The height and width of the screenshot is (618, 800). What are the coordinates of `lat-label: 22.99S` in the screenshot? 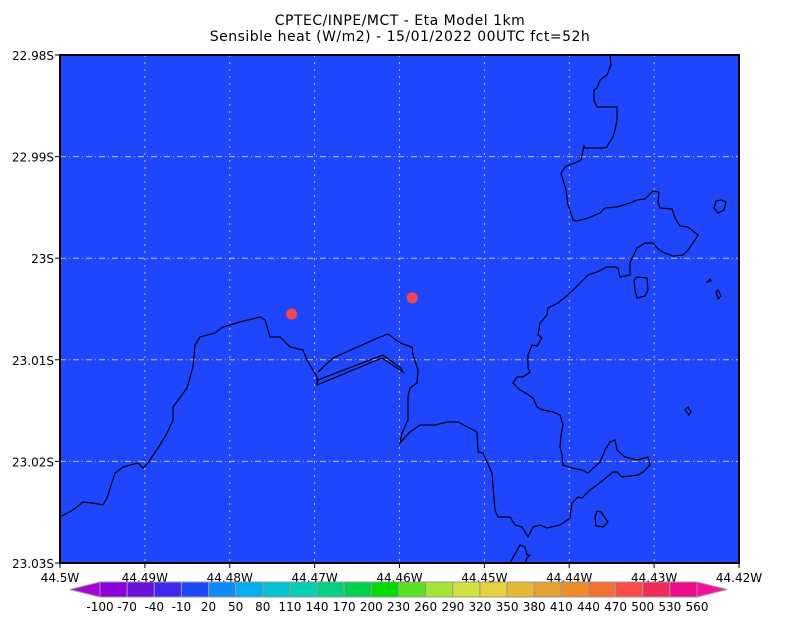 It's located at (33, 158).